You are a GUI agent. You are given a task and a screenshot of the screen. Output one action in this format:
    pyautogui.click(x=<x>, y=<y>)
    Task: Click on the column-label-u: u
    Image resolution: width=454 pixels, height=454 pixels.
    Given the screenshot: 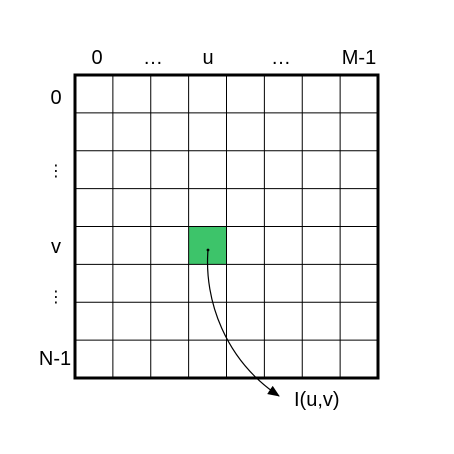 What is the action you would take?
    pyautogui.click(x=207, y=58)
    